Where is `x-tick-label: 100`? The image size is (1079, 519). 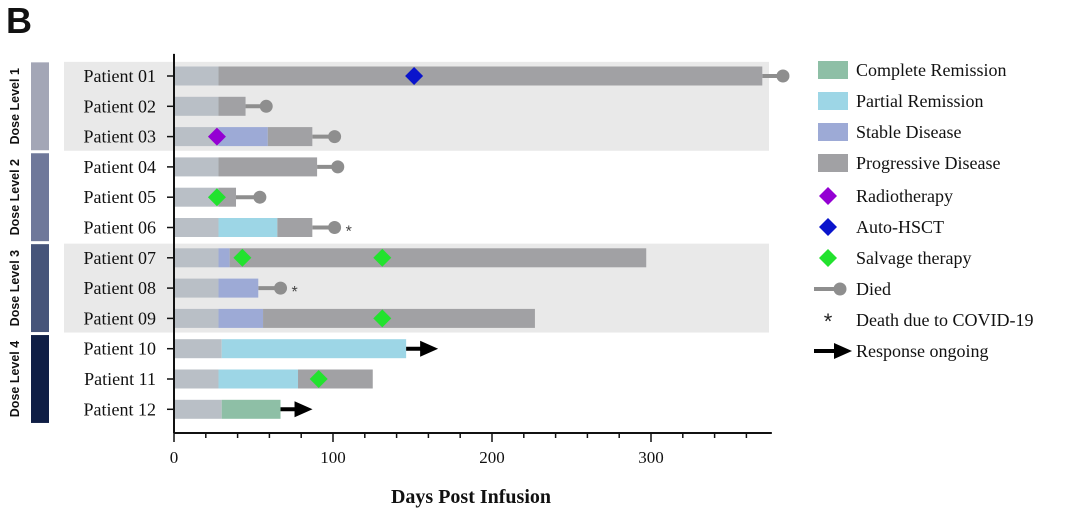
x-tick-label: 100 is located at coordinates (333, 457).